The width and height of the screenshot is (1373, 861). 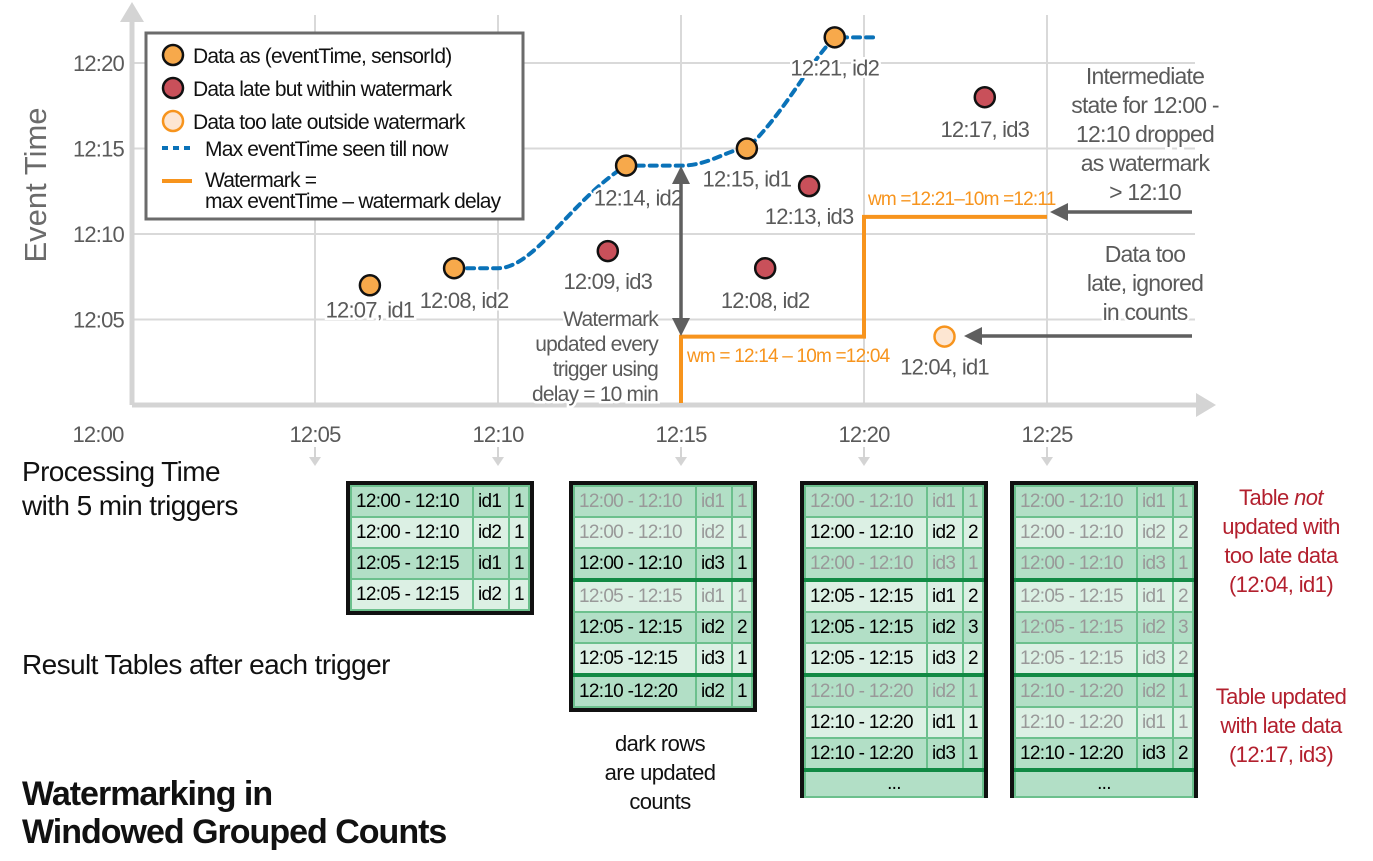 What do you see at coordinates (1104, 659) in the screenshot?
I see `table-row: 12:05 - 12:15 id3 2` at bounding box center [1104, 659].